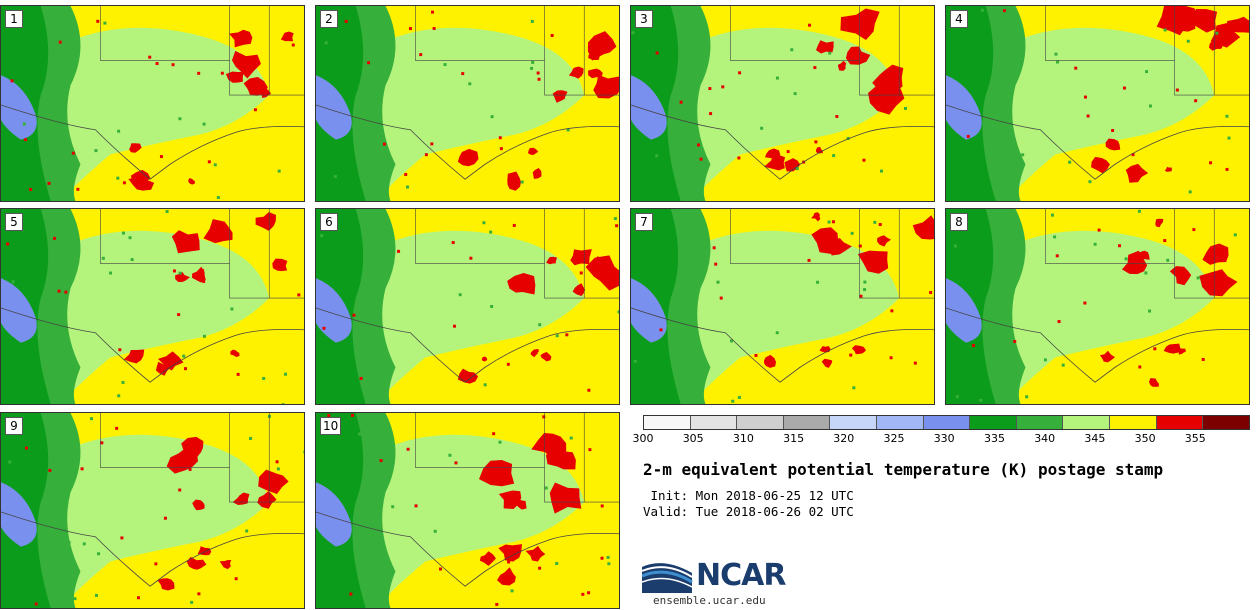  What do you see at coordinates (14, 19) in the screenshot?
I see `panel-number: 1` at bounding box center [14, 19].